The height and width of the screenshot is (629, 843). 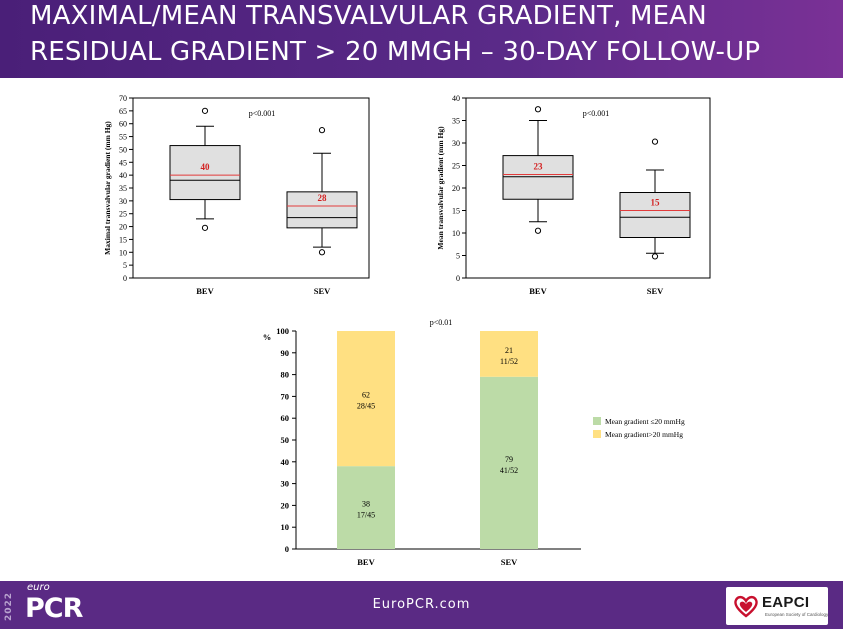 What do you see at coordinates (123, 149) in the screenshot?
I see `y-tick-label-0: 50` at bounding box center [123, 149].